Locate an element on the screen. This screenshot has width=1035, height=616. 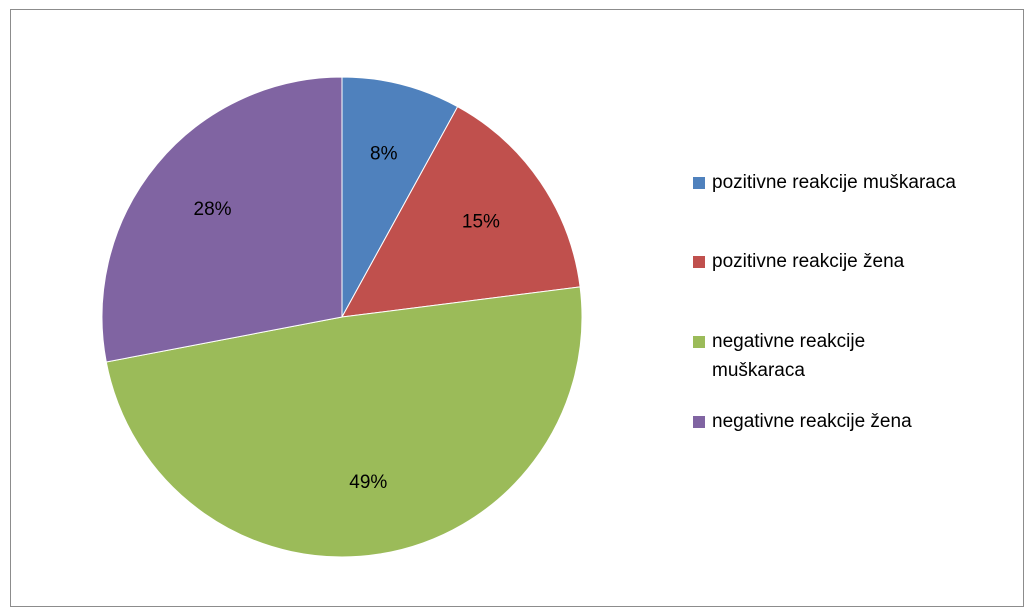
slice-data-label-2: 15% is located at coordinates (481, 222).